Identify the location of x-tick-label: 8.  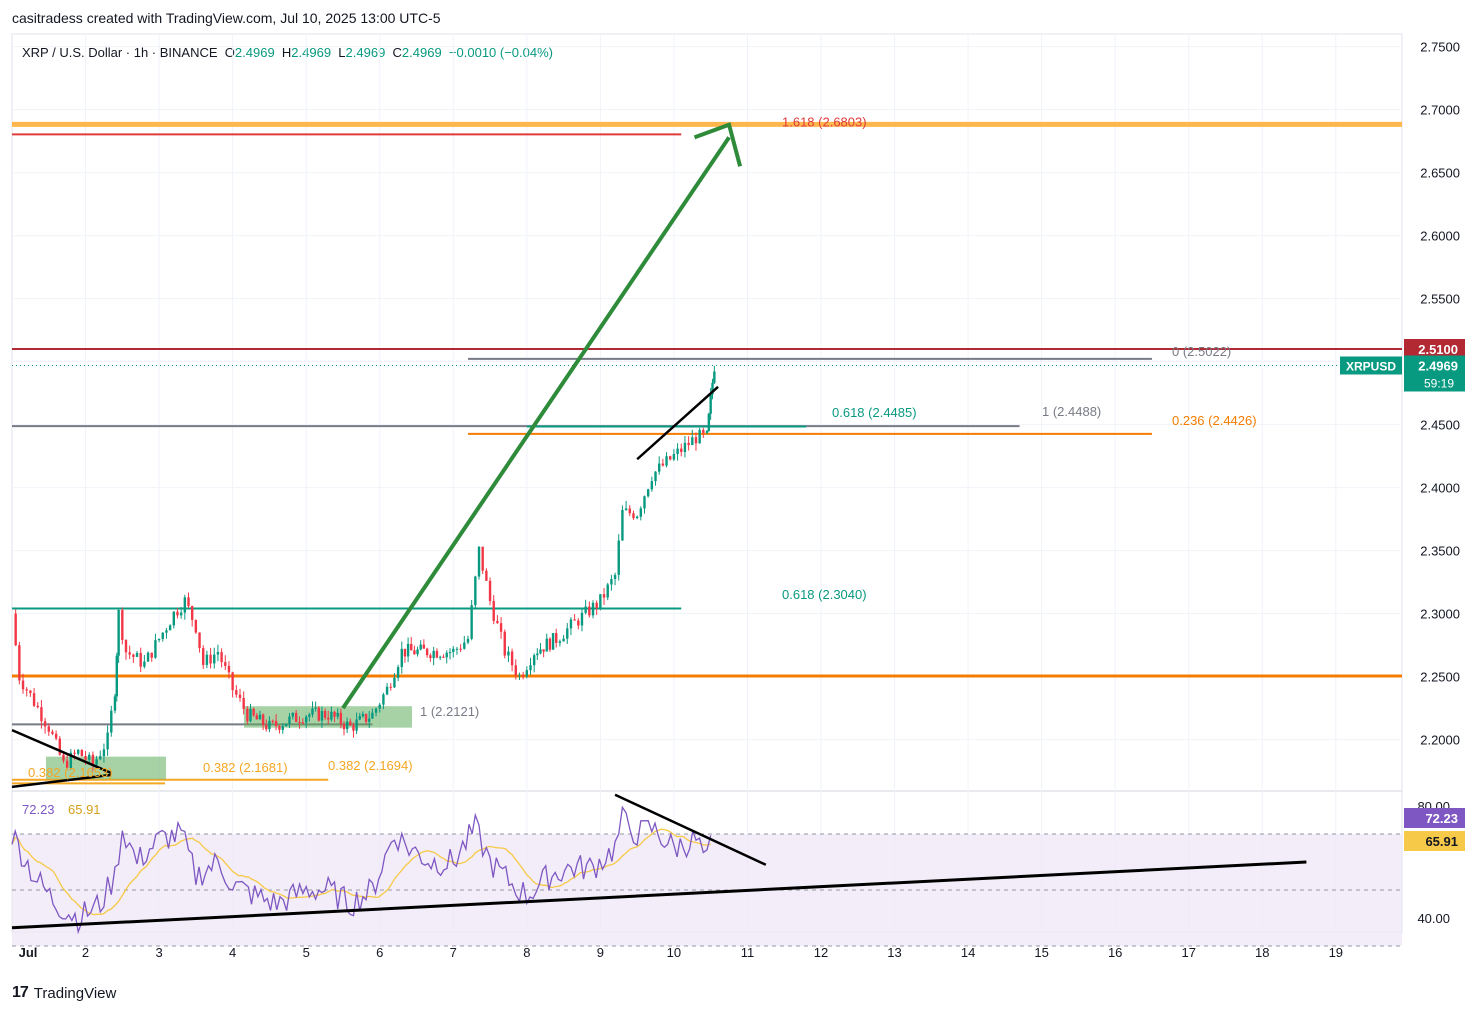
(526, 952).